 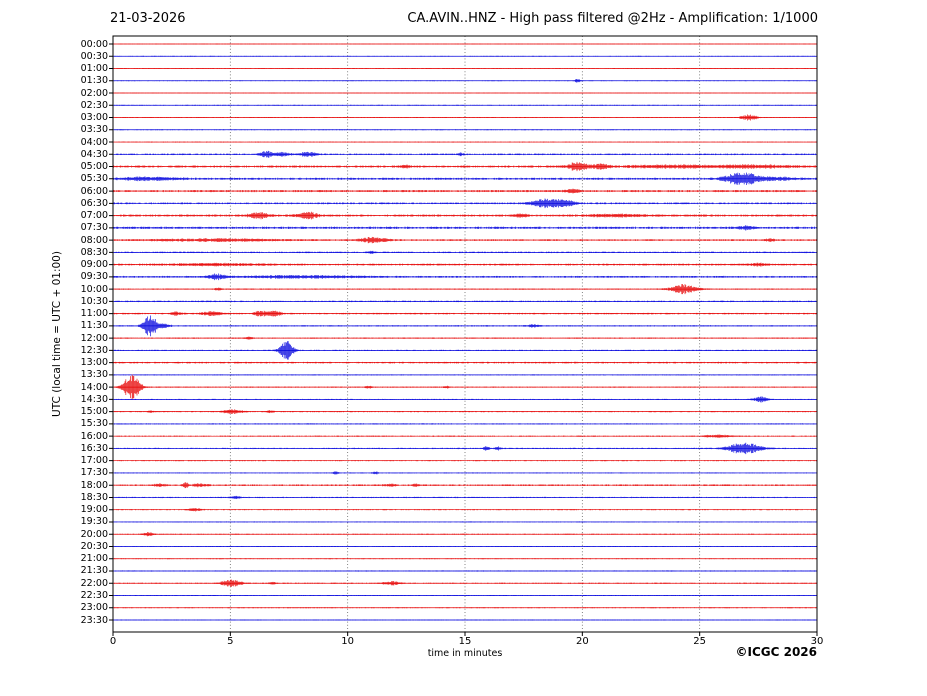 I want to click on y-tick-label-2000: 20:00, so click(x=94, y=534).